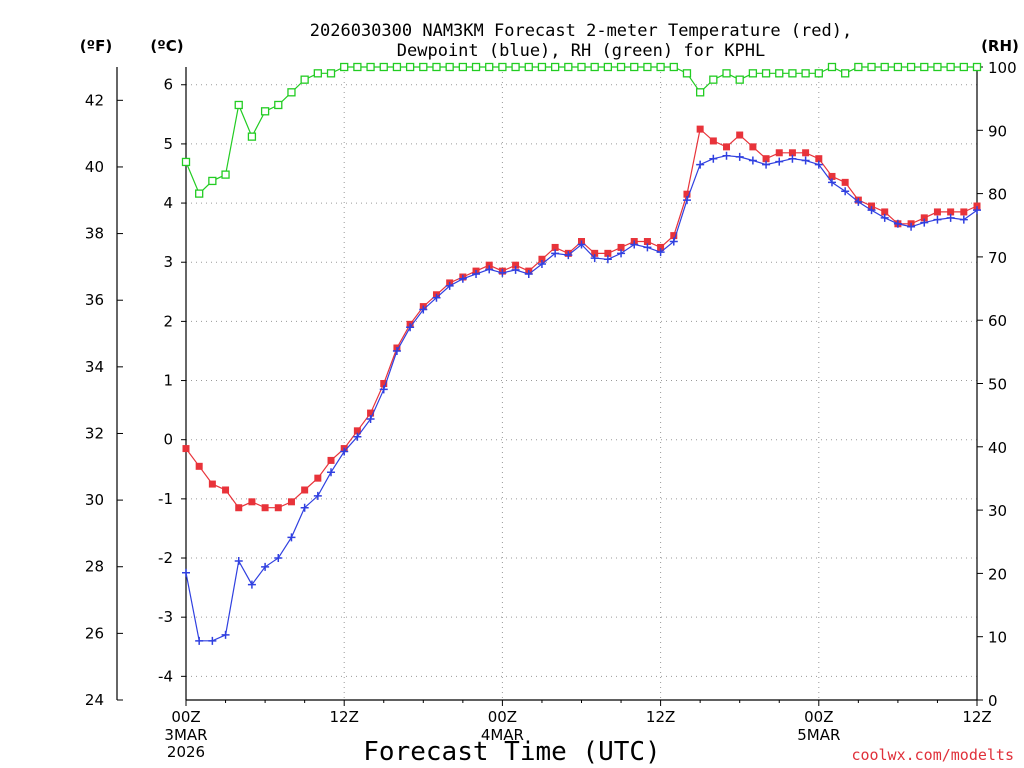 This screenshot has height=768, width=1024. Describe the element at coordinates (997, 131) in the screenshot. I see `rh-tick-label: 90` at that location.